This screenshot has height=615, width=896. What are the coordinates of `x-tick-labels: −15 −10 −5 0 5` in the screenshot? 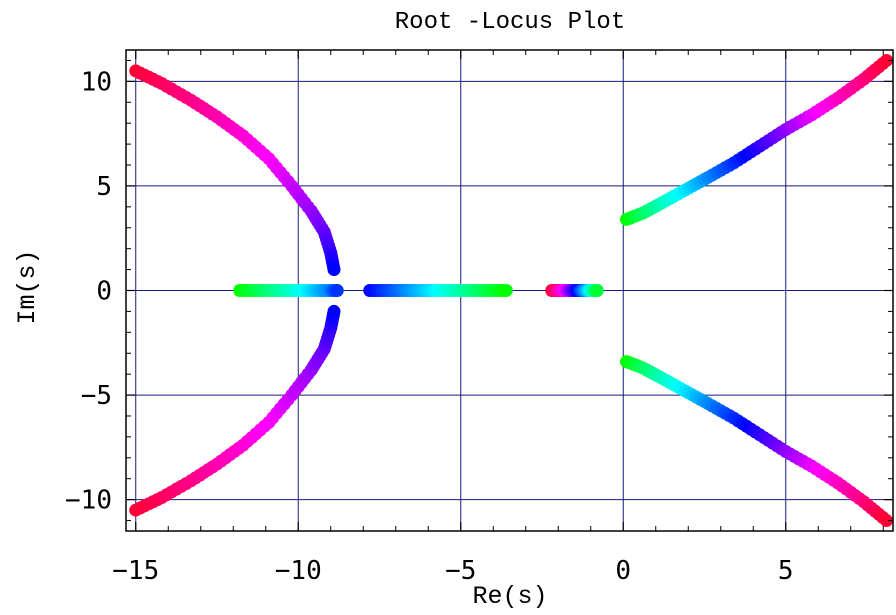 It's located at (452, 571).